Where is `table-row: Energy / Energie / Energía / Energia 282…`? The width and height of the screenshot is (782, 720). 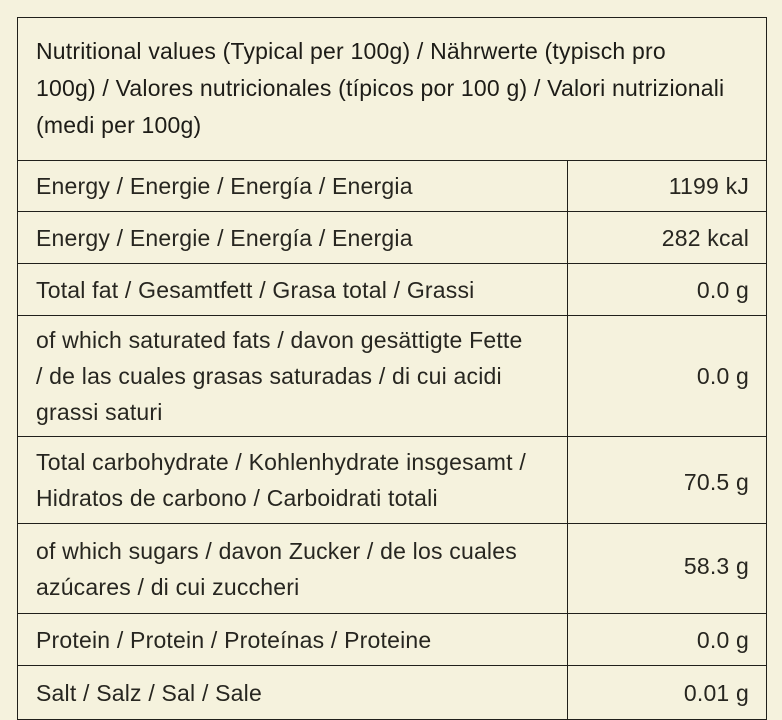
table-row: Energy / Energie / Energía / Energia 282… is located at coordinates (392, 237).